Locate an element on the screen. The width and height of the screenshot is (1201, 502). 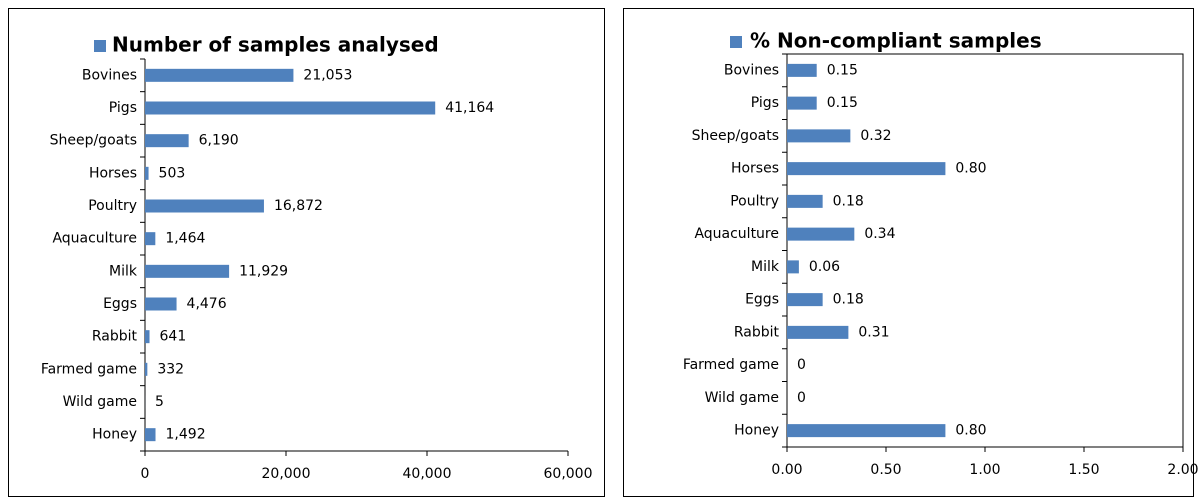
x-tick-label: 0 is located at coordinates (145, 474).